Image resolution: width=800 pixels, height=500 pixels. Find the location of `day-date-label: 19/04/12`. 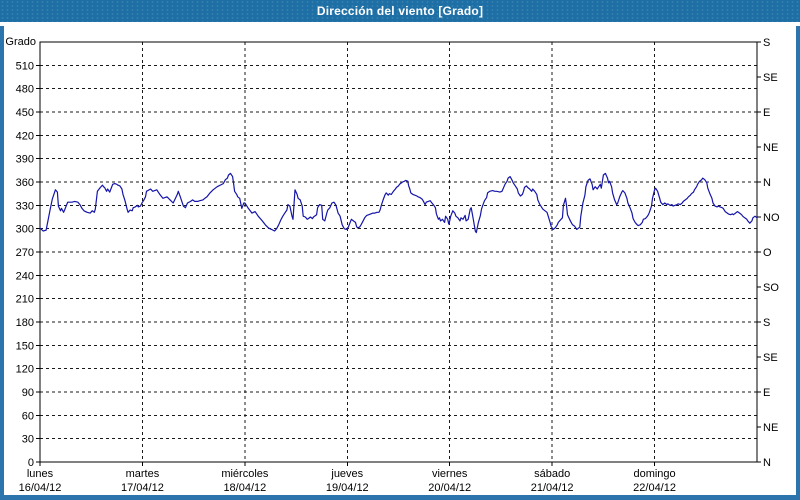

day-date-label: 19/04/12 is located at coordinates (347, 488).